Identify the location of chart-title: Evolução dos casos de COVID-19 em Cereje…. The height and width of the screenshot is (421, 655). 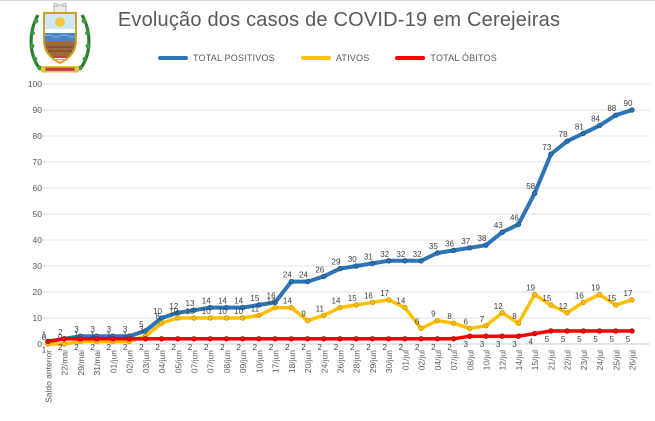
(339, 20).